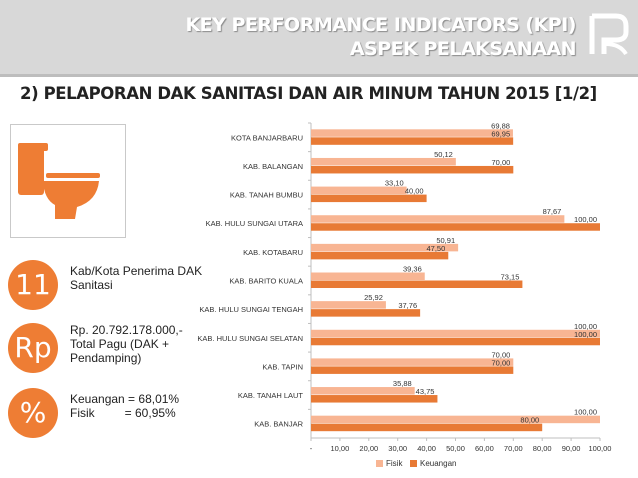  What do you see at coordinates (368, 448) in the screenshot?
I see `x-tick-label: 20,00` at bounding box center [368, 448].